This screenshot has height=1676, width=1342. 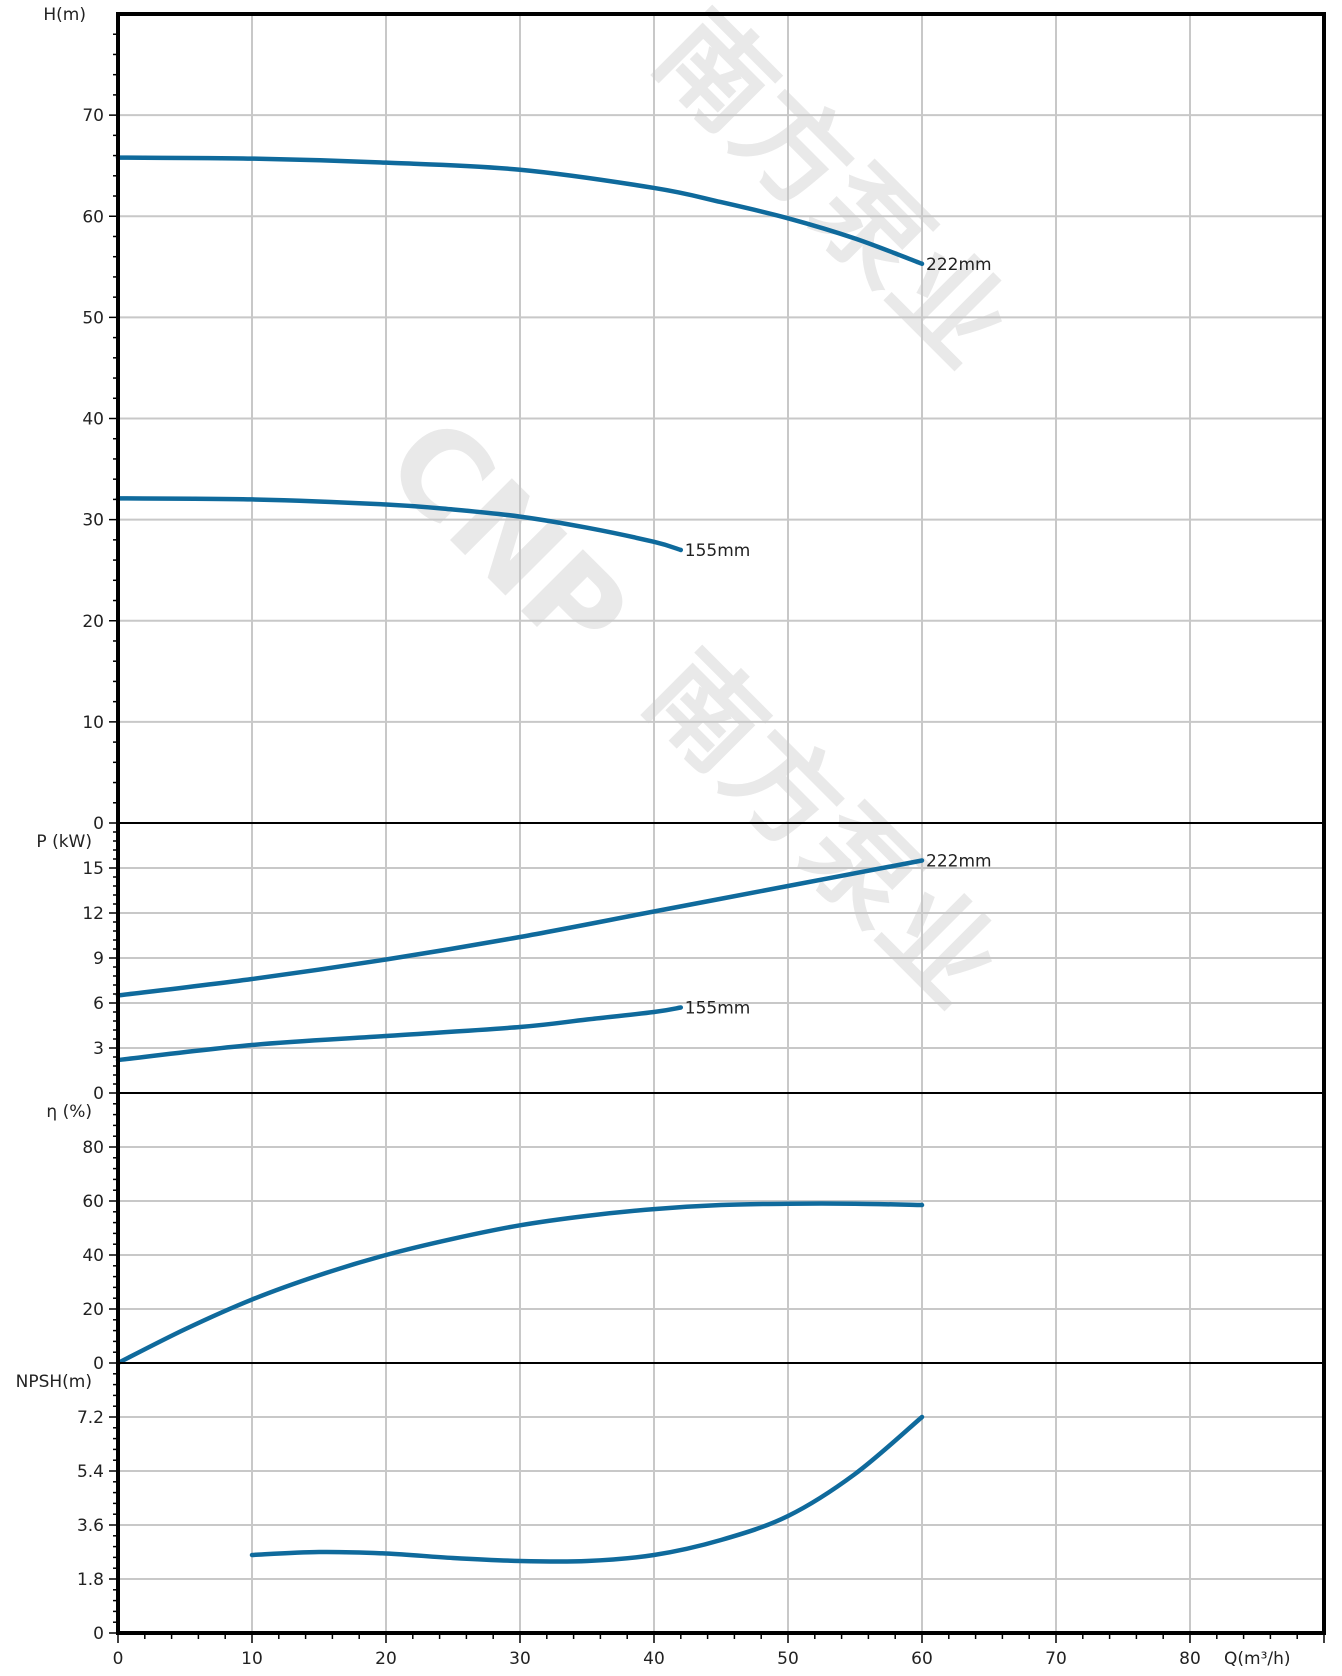 I want to click on y-axis-title: η (%), so click(x=69, y=1112).